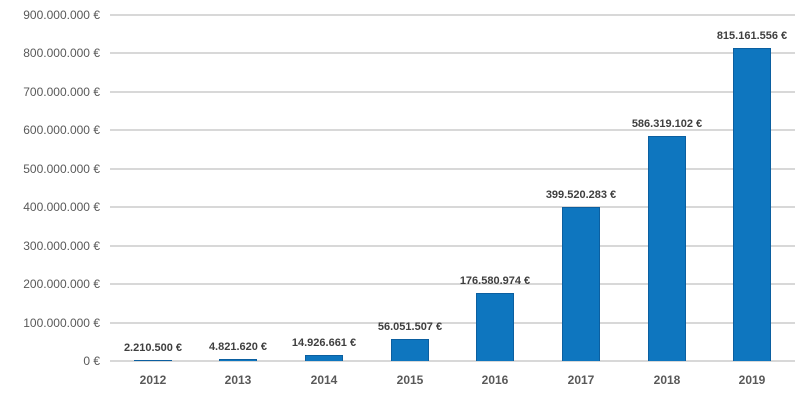 This screenshot has height=400, width=800. What do you see at coordinates (752, 380) in the screenshot?
I see `x-tick-label: 2019` at bounding box center [752, 380].